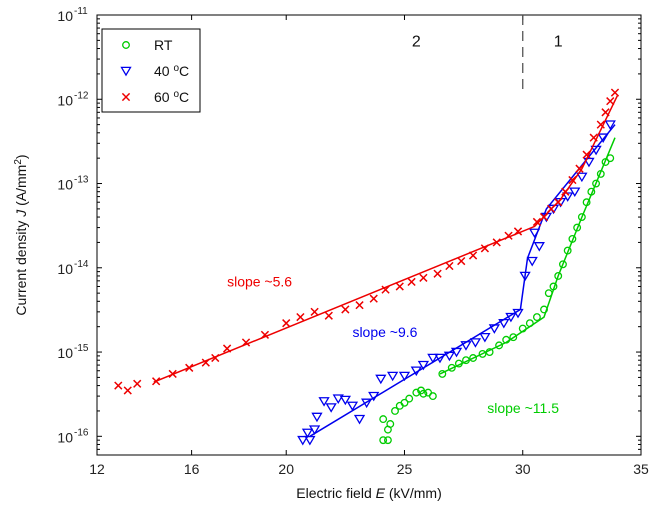  Describe the element at coordinates (72, 436) in the screenshot. I see `y-tick-label: 10-16` at that location.